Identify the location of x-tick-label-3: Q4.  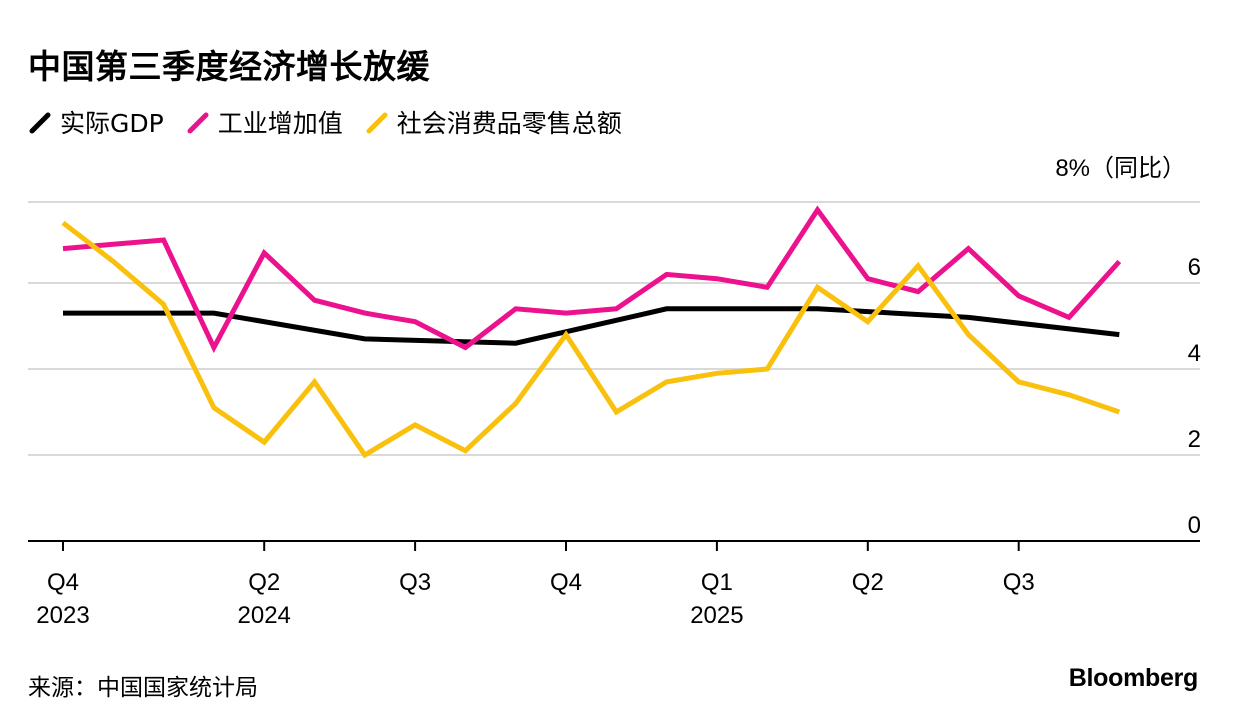
(566, 582).